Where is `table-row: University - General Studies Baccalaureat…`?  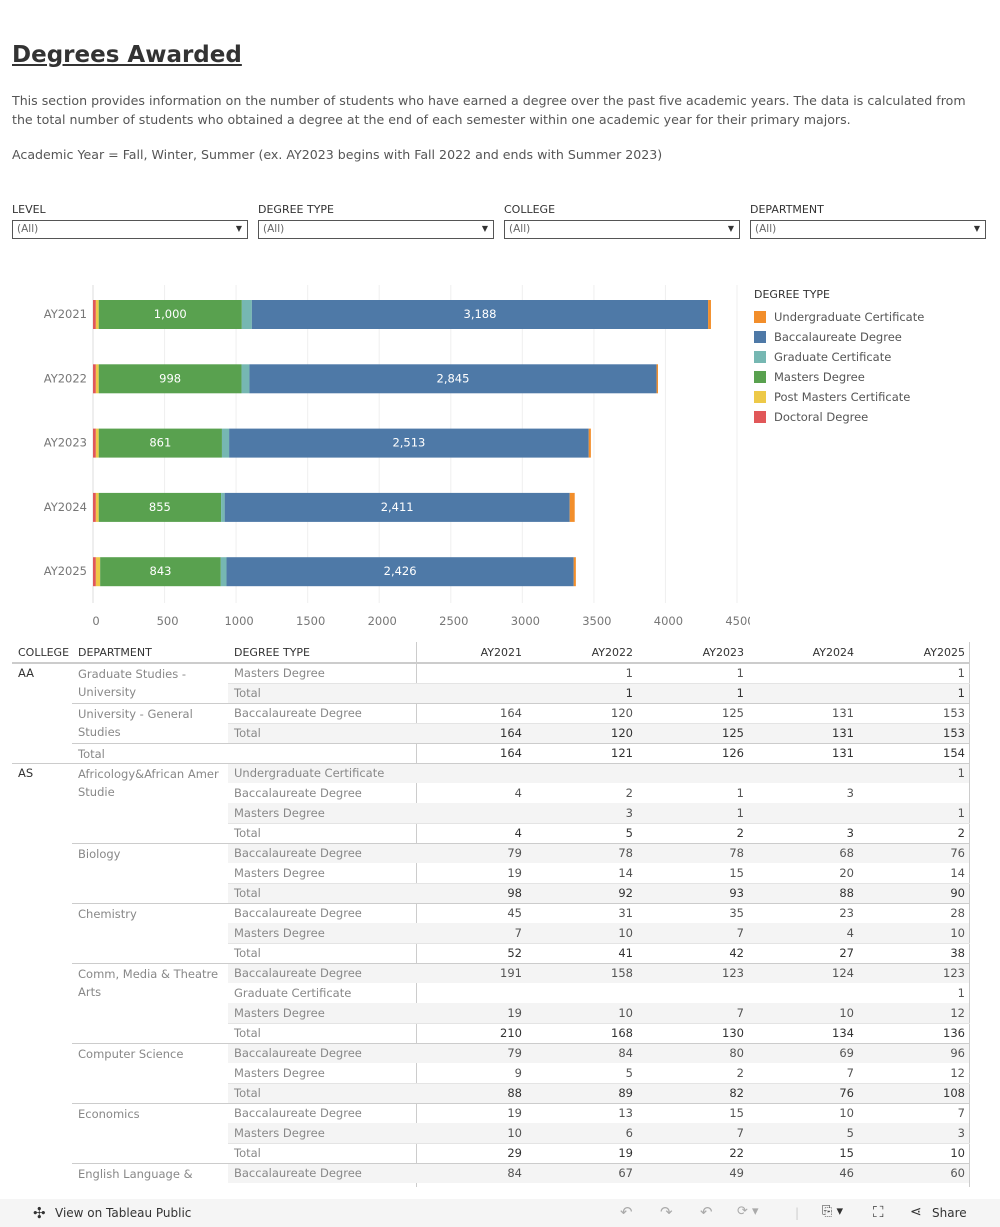
table-row: University - General Studies Baccalaureat… is located at coordinates (500, 721).